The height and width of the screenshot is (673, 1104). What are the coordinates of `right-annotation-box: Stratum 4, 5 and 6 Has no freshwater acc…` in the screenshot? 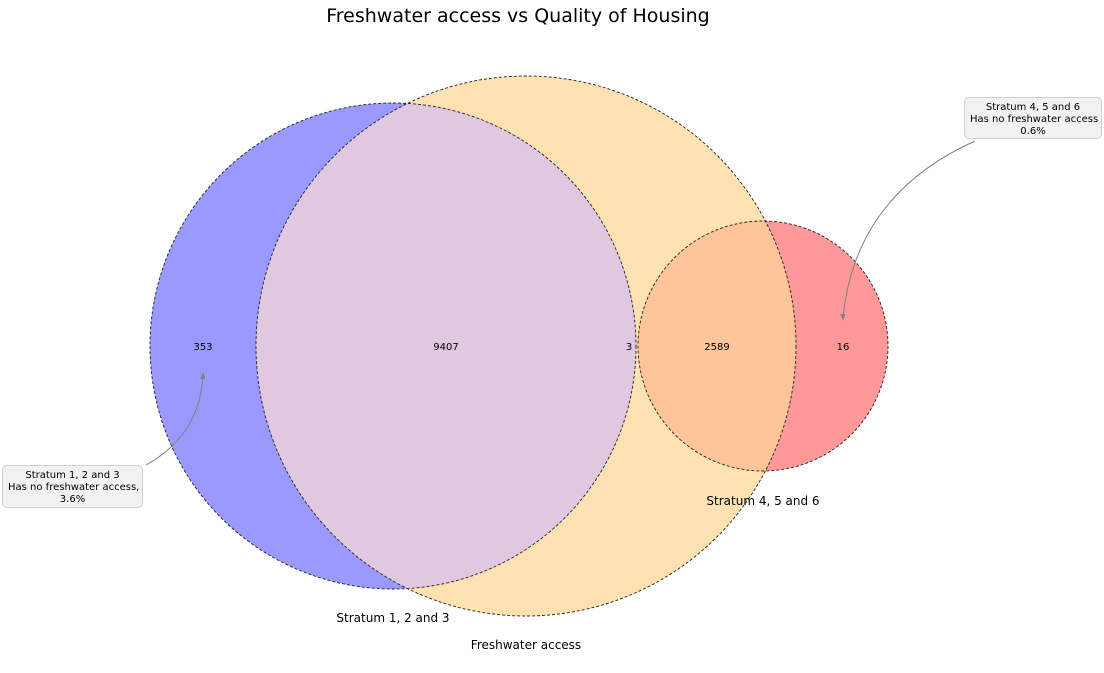 It's located at (1033, 118).